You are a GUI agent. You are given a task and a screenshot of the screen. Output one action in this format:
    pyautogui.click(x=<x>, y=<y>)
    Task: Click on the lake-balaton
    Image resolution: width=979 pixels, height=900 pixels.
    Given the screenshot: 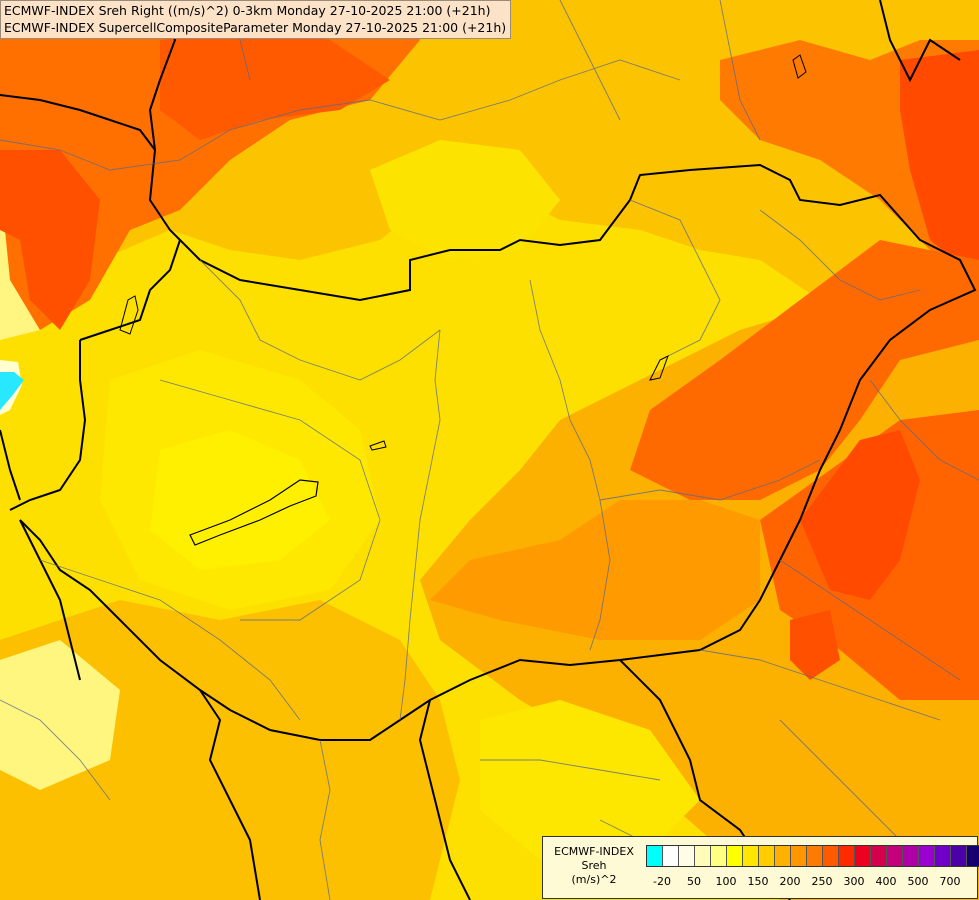 What is the action you would take?
    pyautogui.click(x=254, y=512)
    